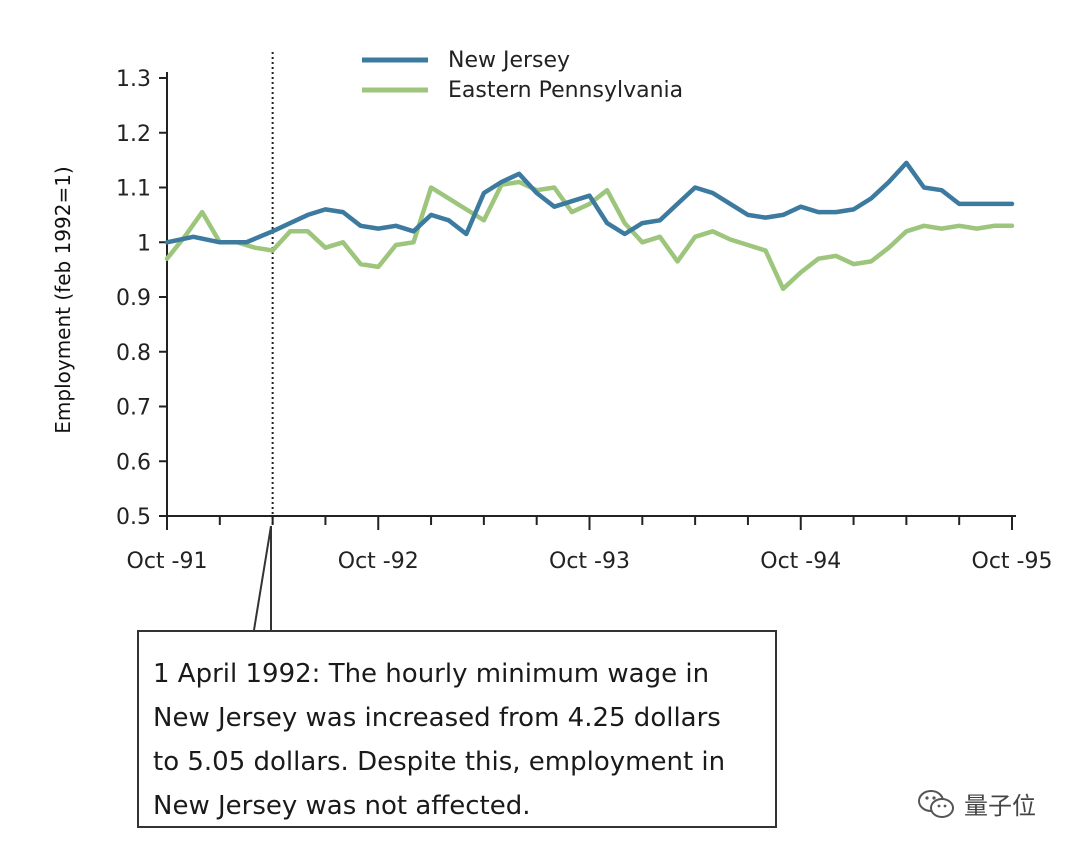  Describe the element at coordinates (509, 60) in the screenshot. I see `legend-label-new-jersey: New Jersey` at that location.